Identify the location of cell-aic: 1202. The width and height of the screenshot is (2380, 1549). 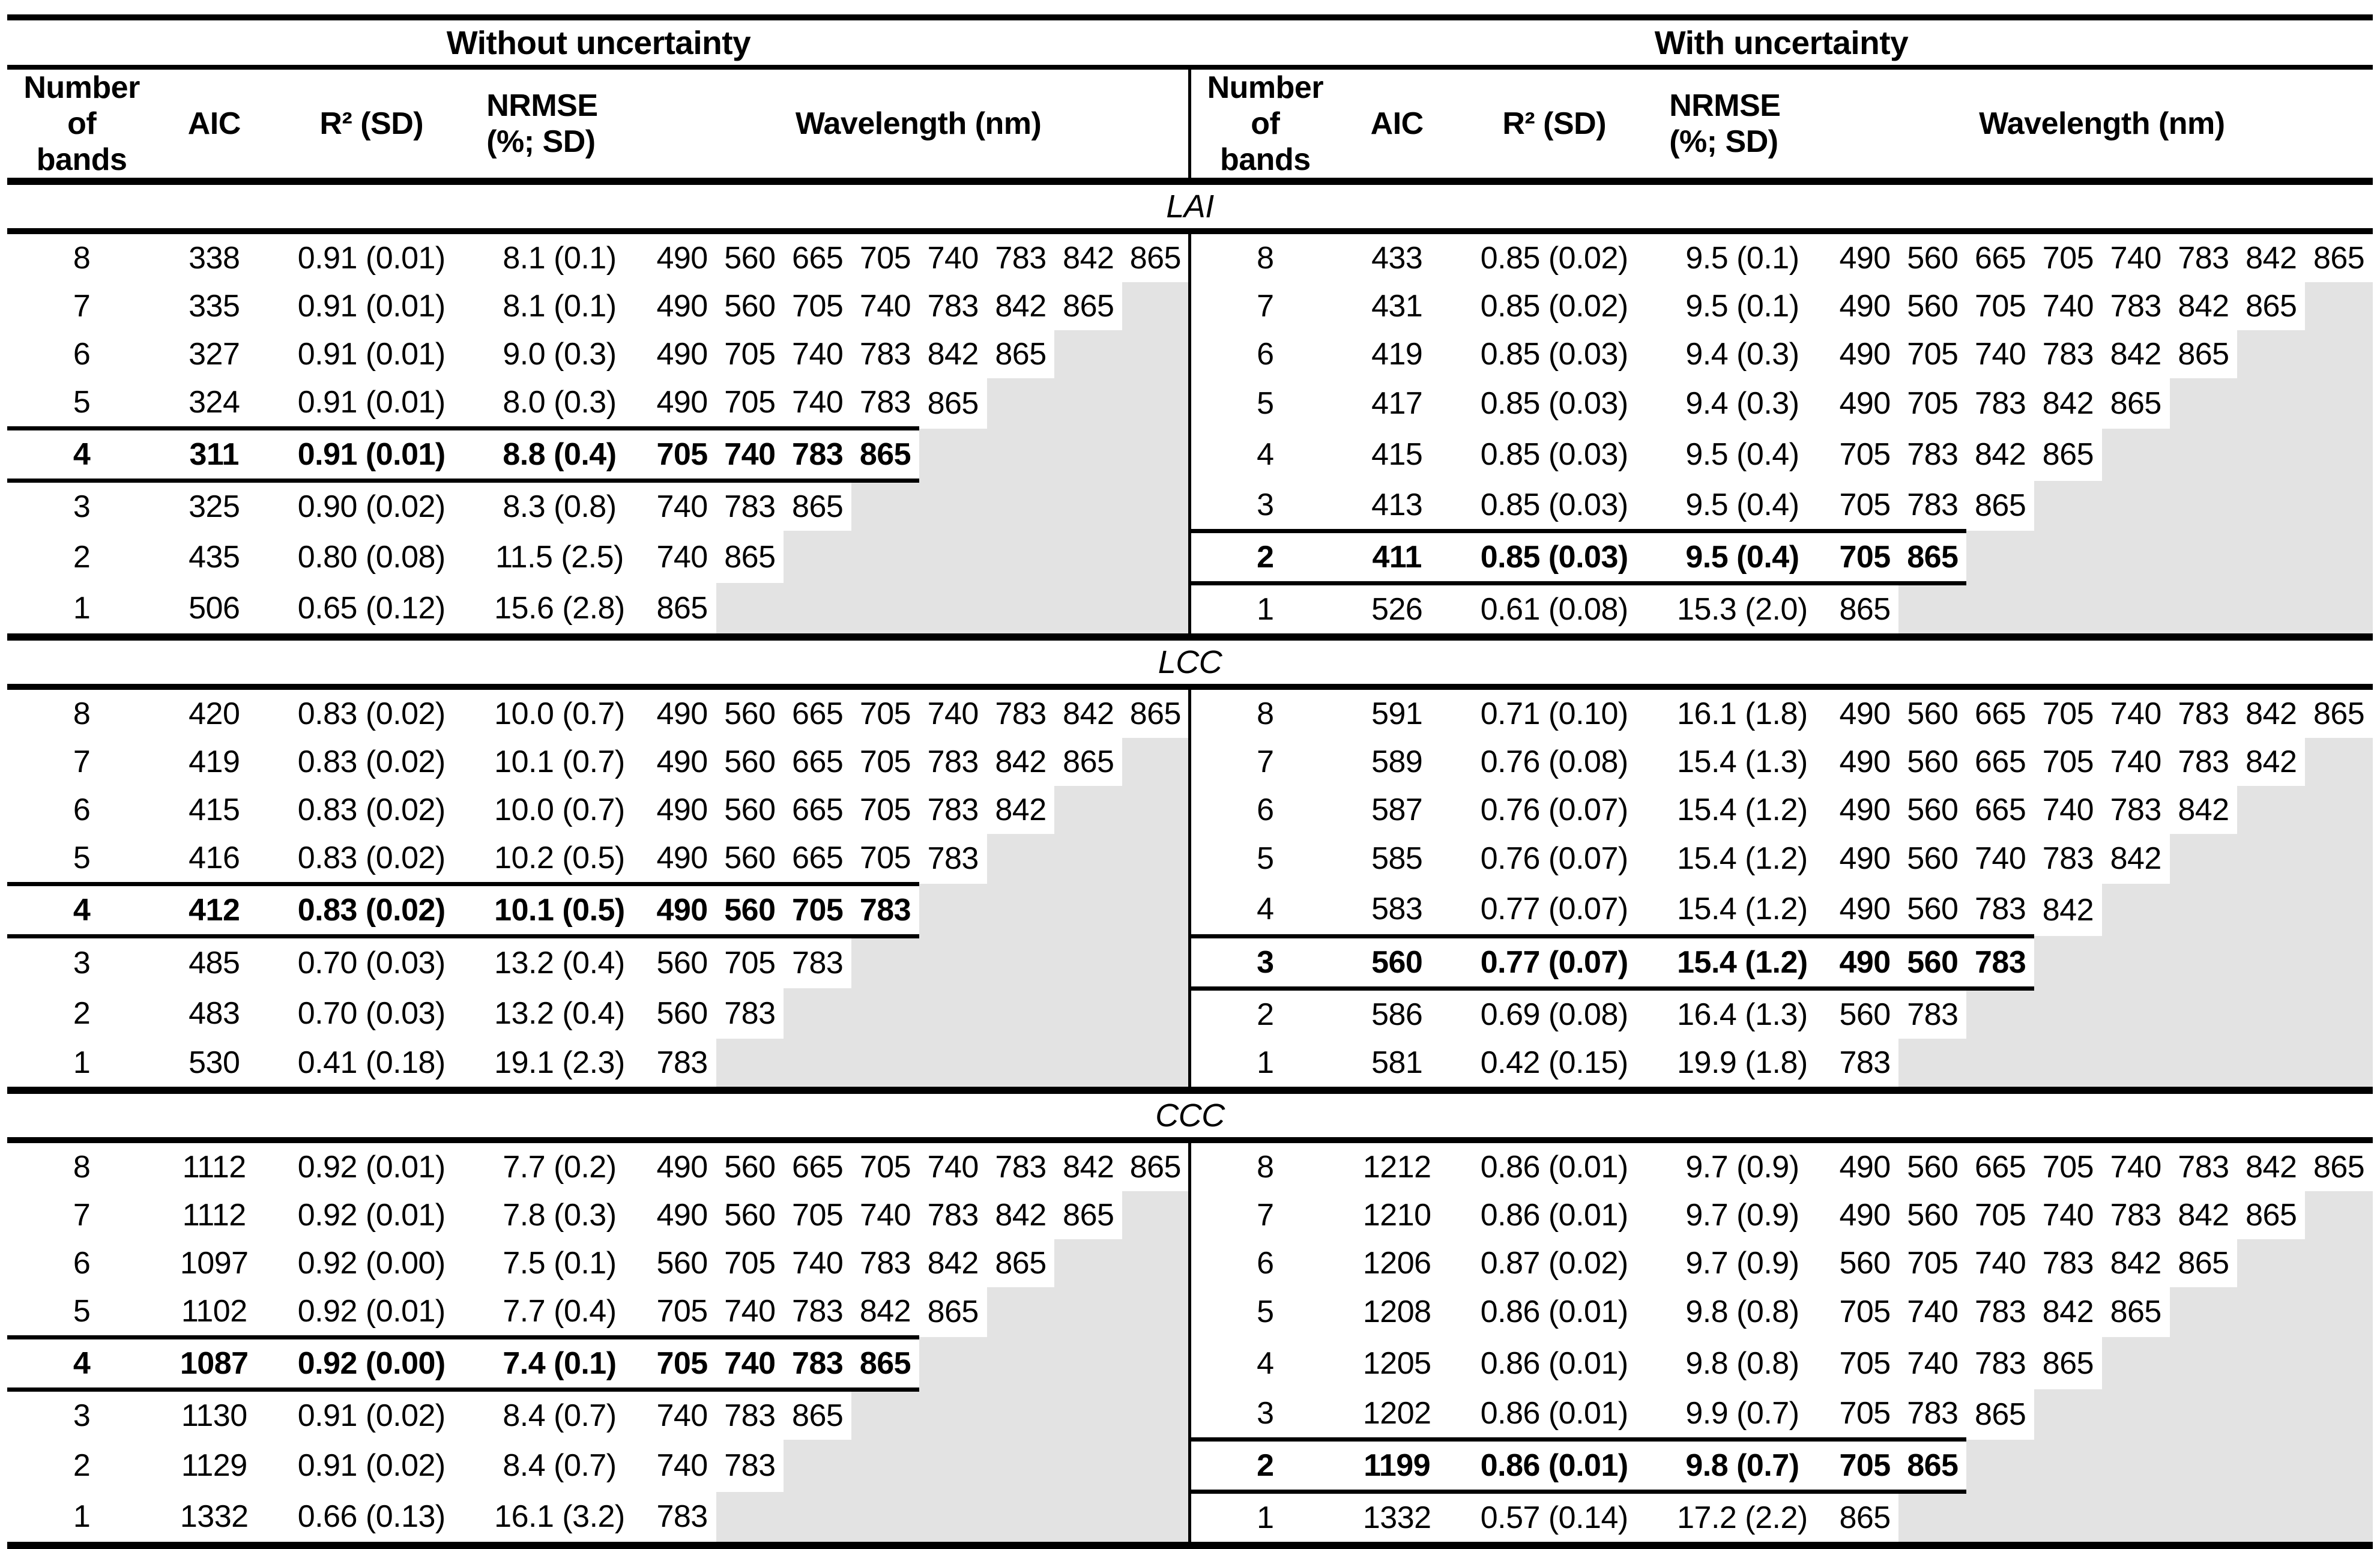
(1396, 1413).